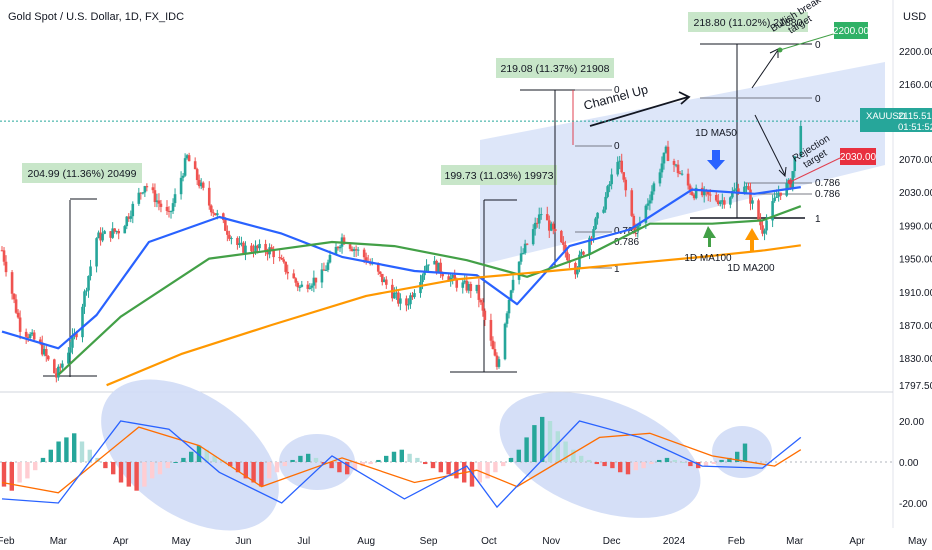 This screenshot has height=550, width=932. I want to click on target-high-value: 2200.00, so click(851, 31).